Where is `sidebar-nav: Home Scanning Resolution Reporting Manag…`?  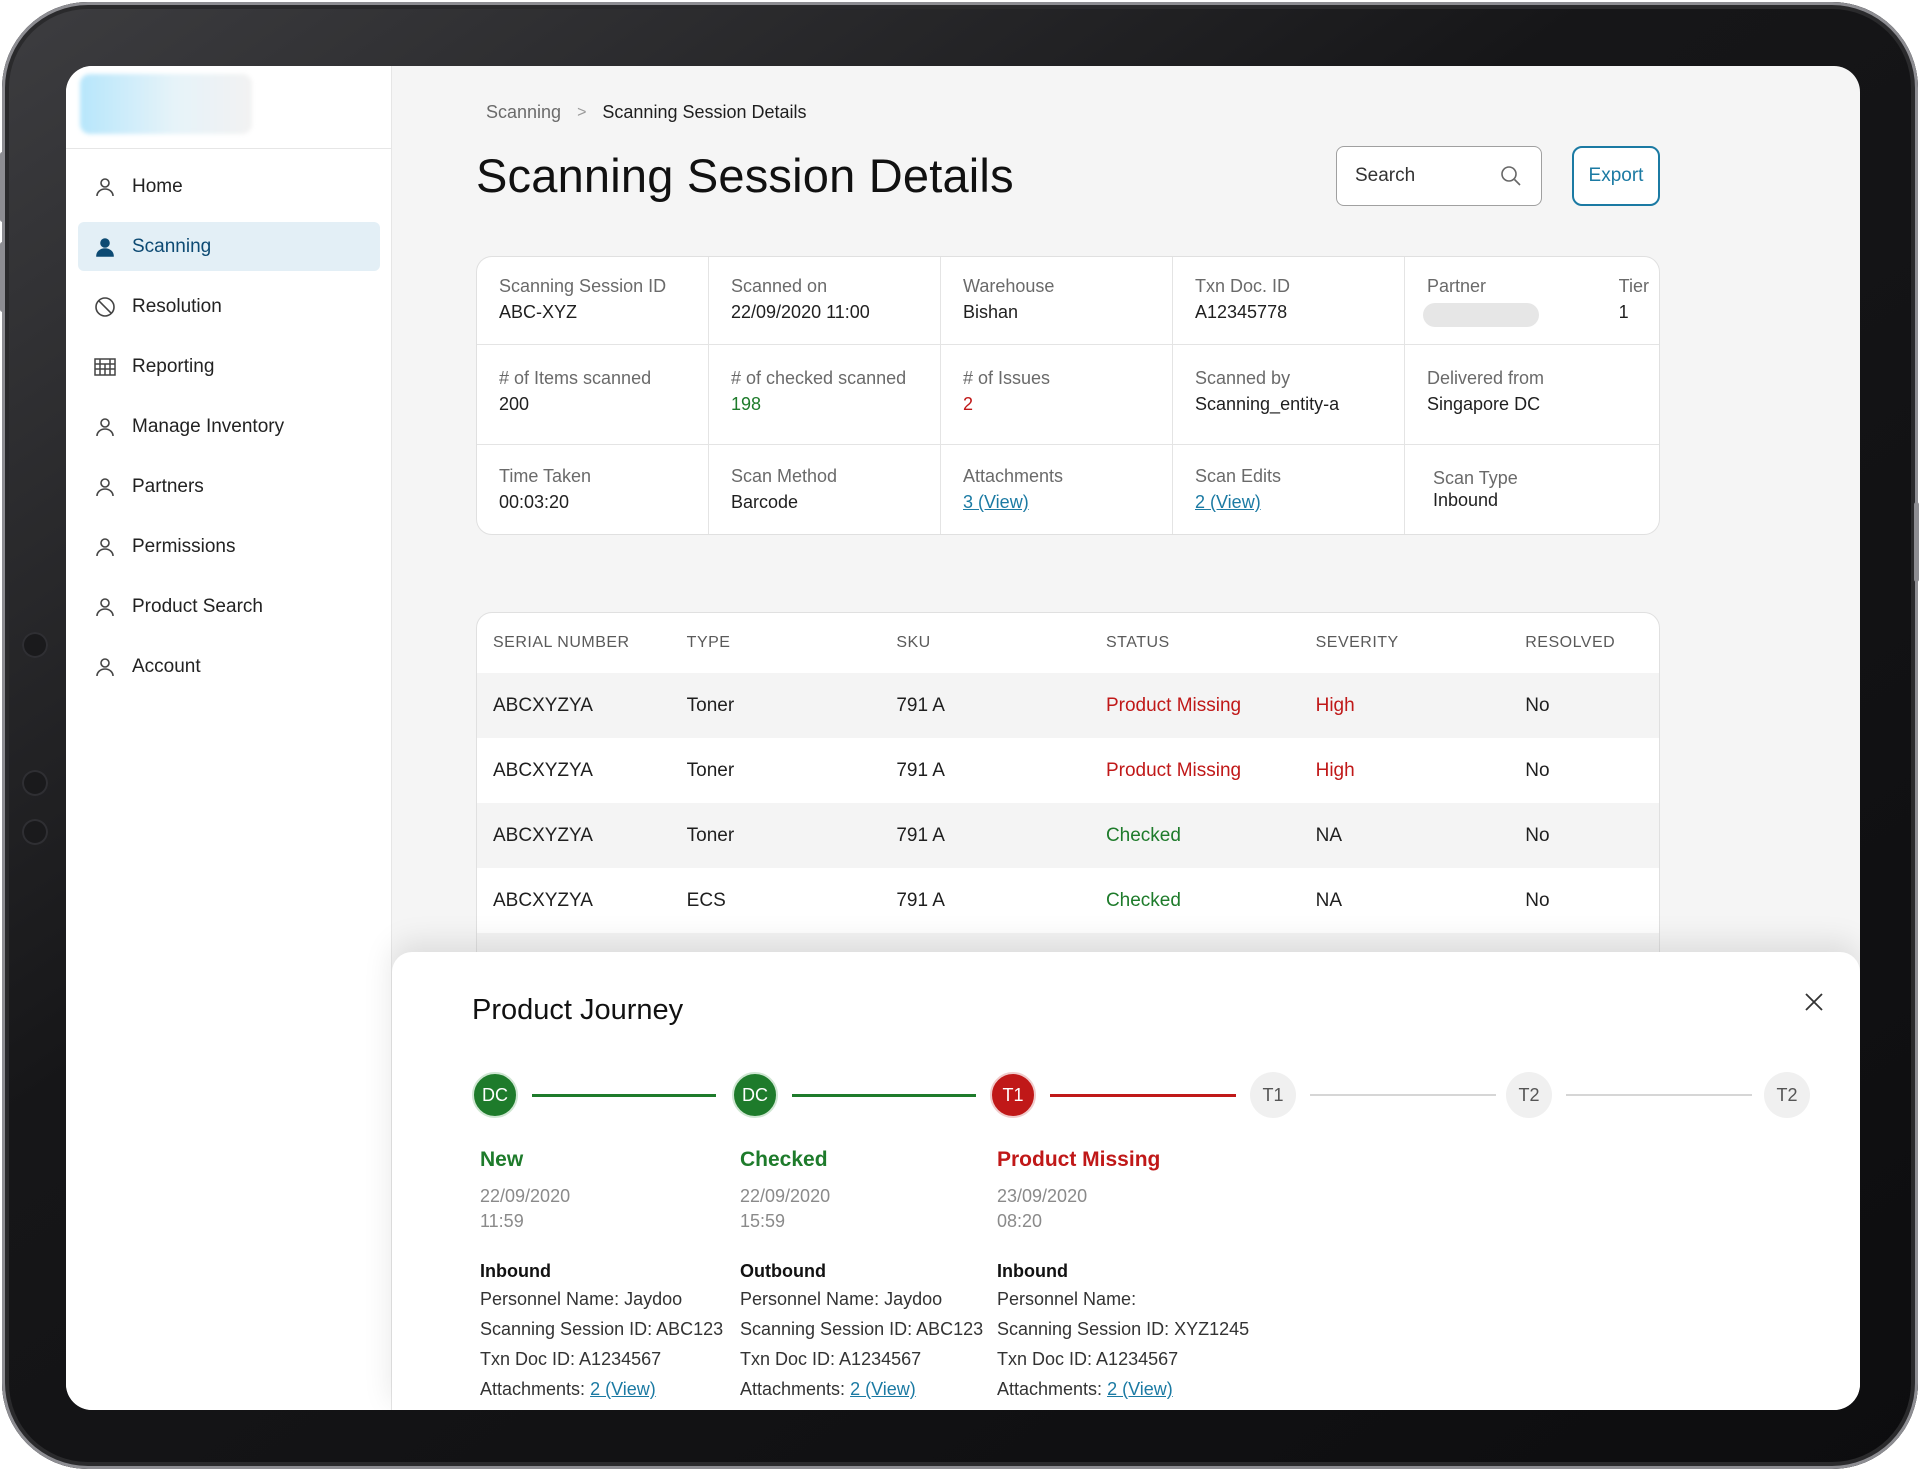 sidebar-nav: Home Scanning Resolution Reporting Manag… is located at coordinates (229, 432).